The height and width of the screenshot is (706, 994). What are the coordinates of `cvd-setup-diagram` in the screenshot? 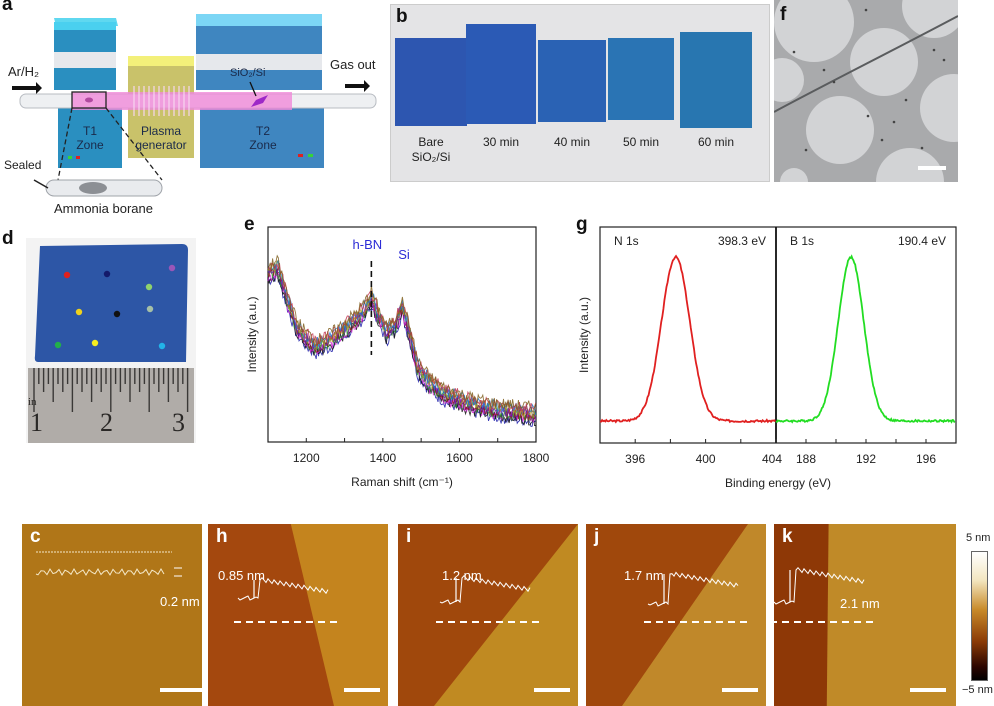 It's located at (194, 105).